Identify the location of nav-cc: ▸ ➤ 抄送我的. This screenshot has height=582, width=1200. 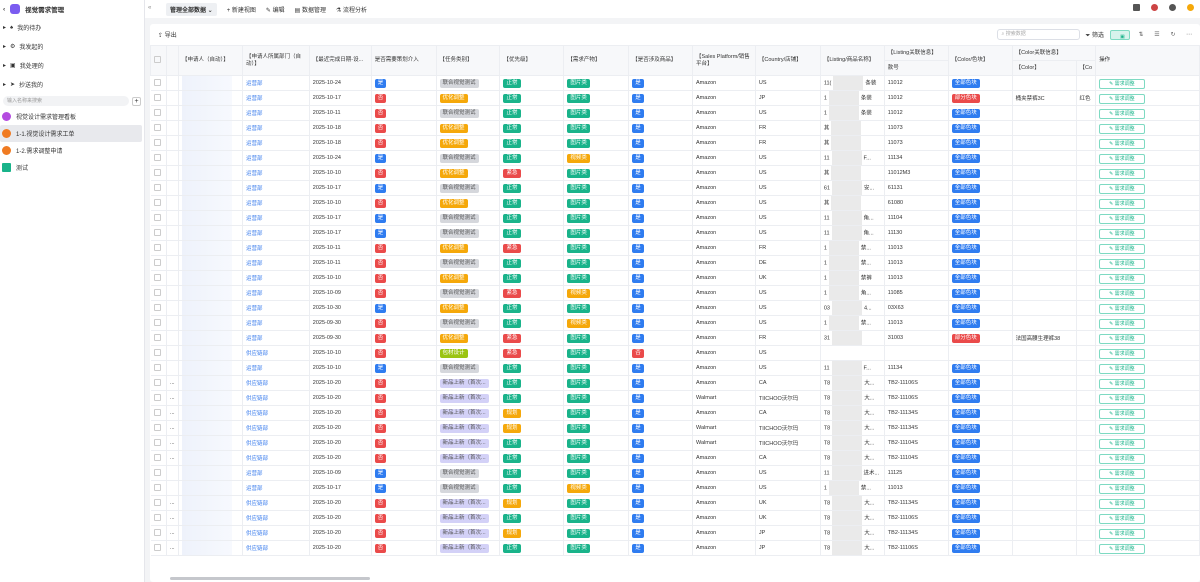
(72, 84).